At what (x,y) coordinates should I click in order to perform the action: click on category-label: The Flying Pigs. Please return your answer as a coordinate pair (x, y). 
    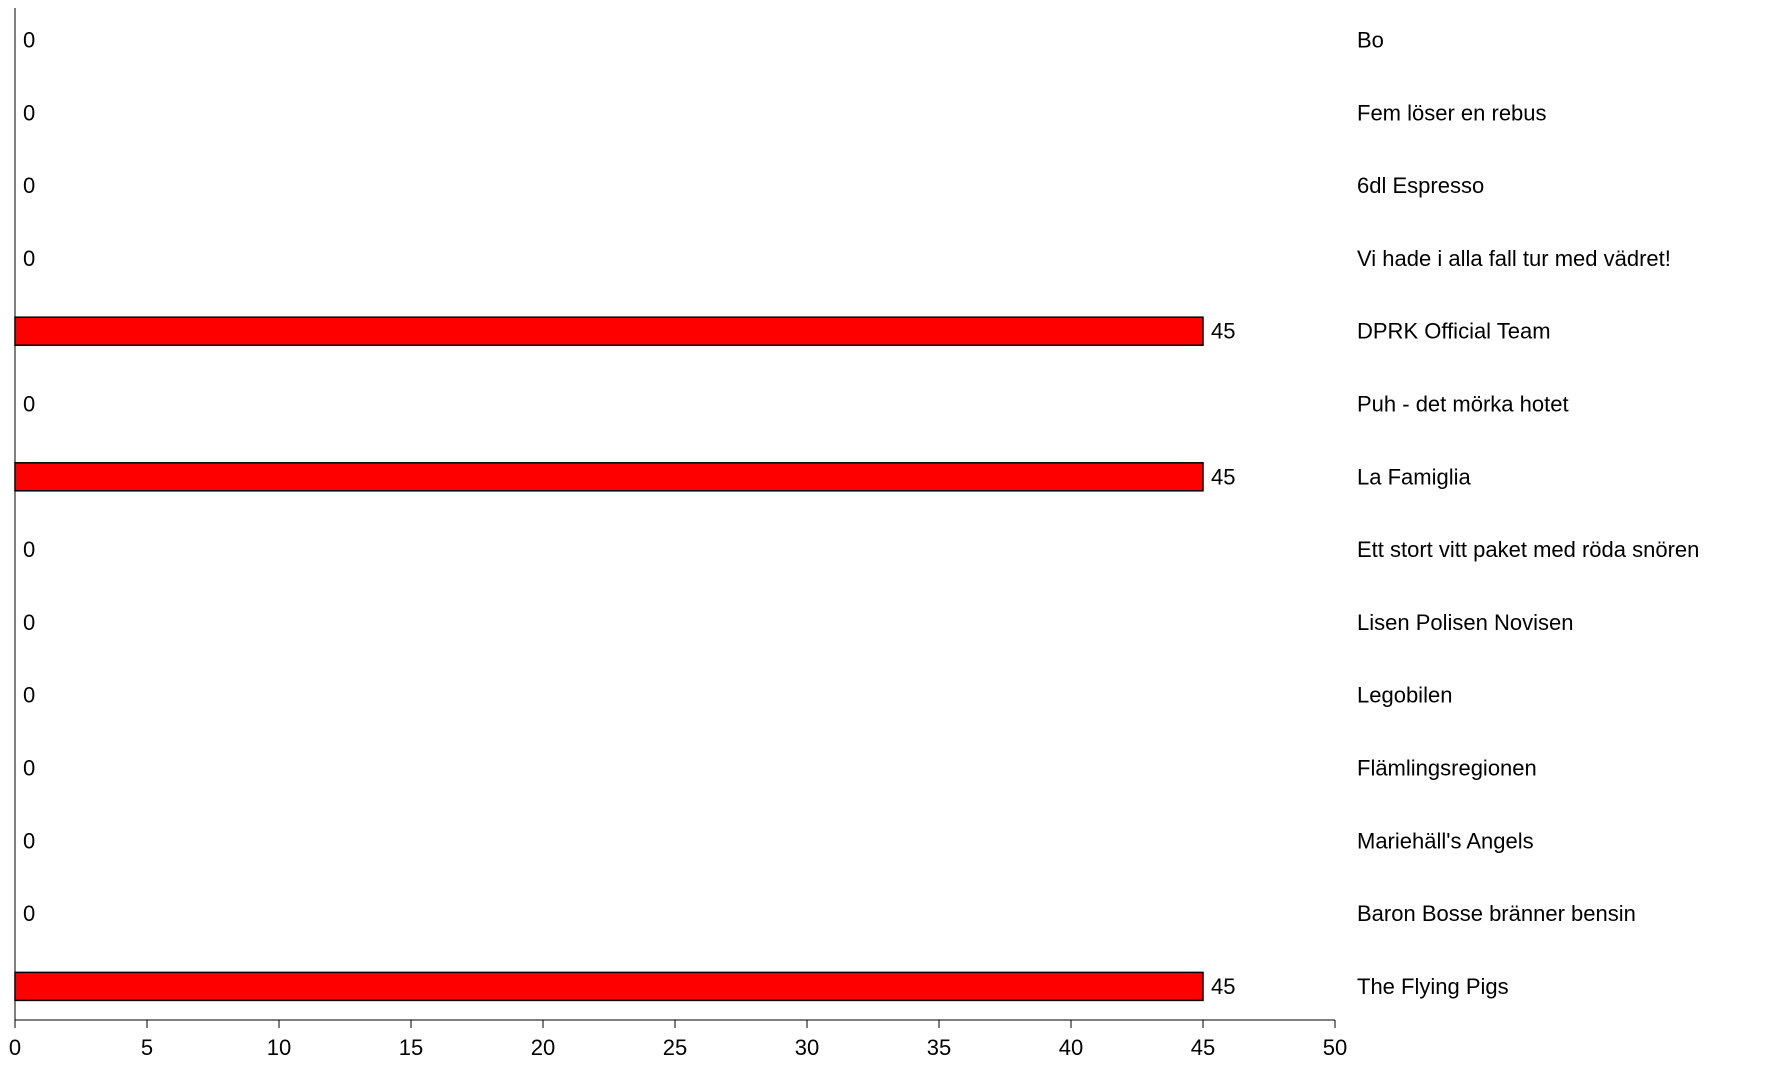
    Looking at the image, I should click on (1433, 986).